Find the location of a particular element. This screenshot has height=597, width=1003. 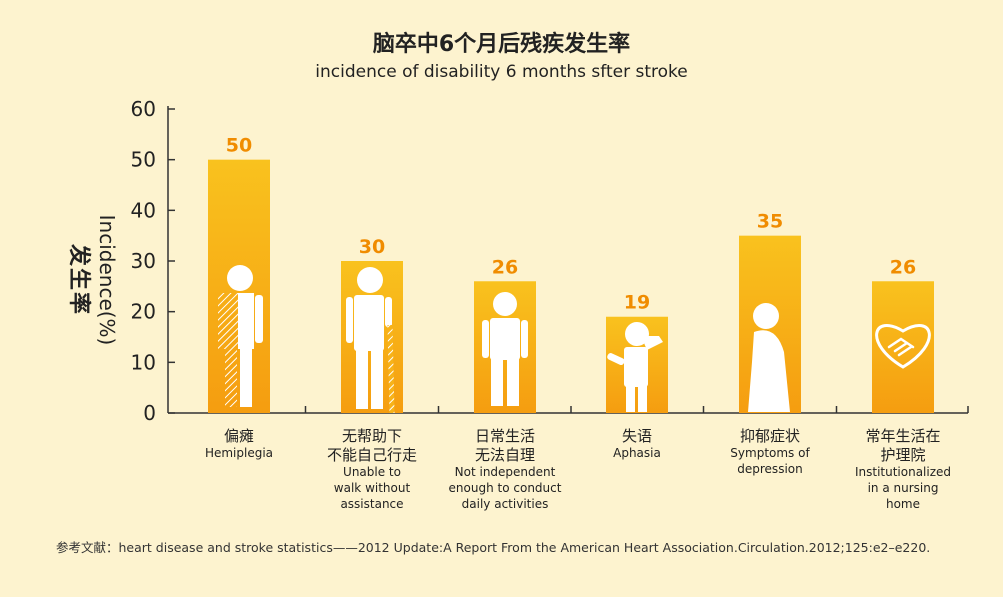

data-label: 50 is located at coordinates (239, 146).